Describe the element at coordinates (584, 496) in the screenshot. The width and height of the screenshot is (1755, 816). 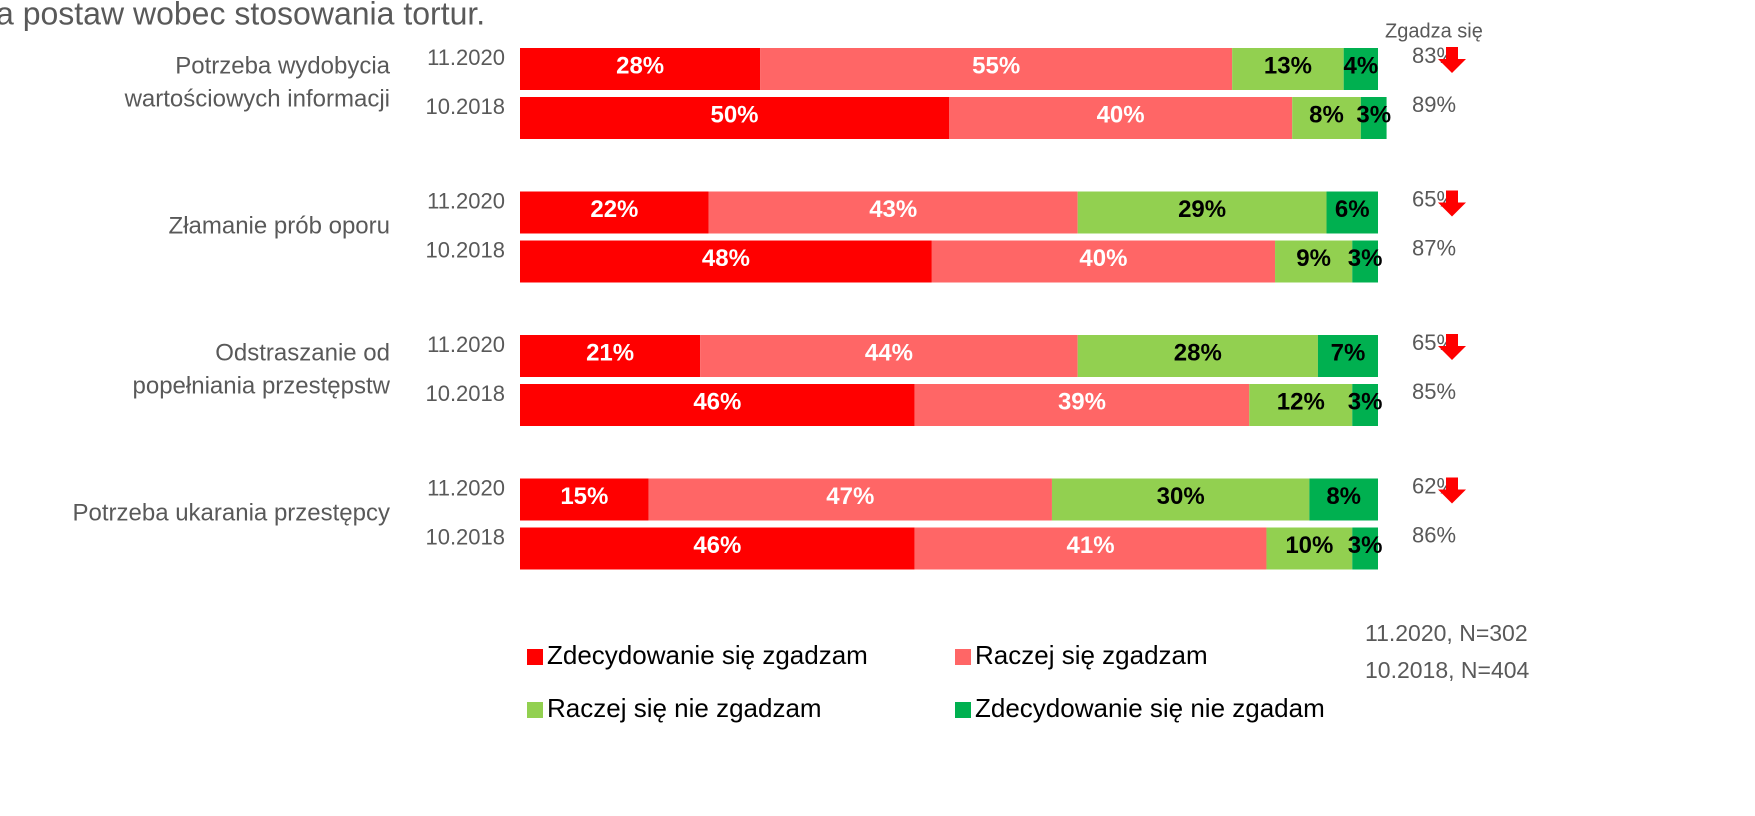
I see `value-label: 15%` at that location.